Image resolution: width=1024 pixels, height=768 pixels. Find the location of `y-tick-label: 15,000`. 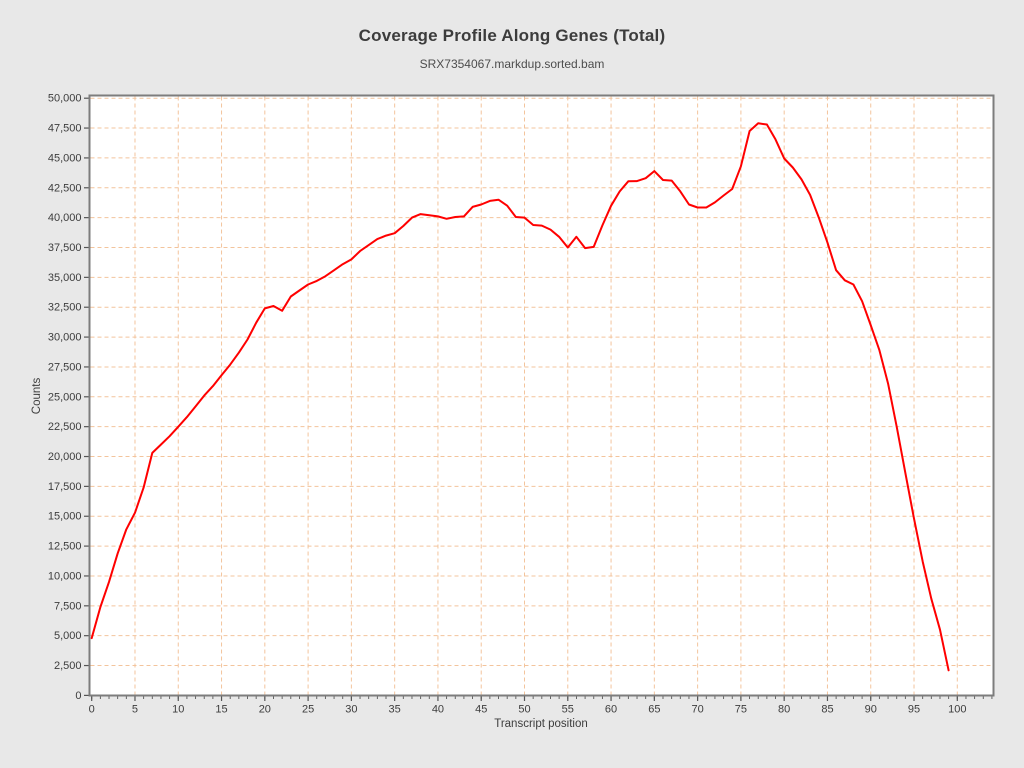

y-tick-label: 15,000 is located at coordinates (65, 517).